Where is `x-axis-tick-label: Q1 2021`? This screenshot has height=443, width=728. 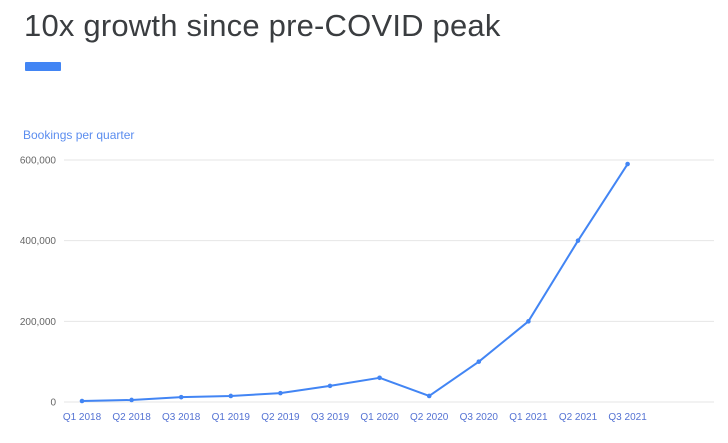 x-axis-tick-label: Q1 2021 is located at coordinates (528, 417).